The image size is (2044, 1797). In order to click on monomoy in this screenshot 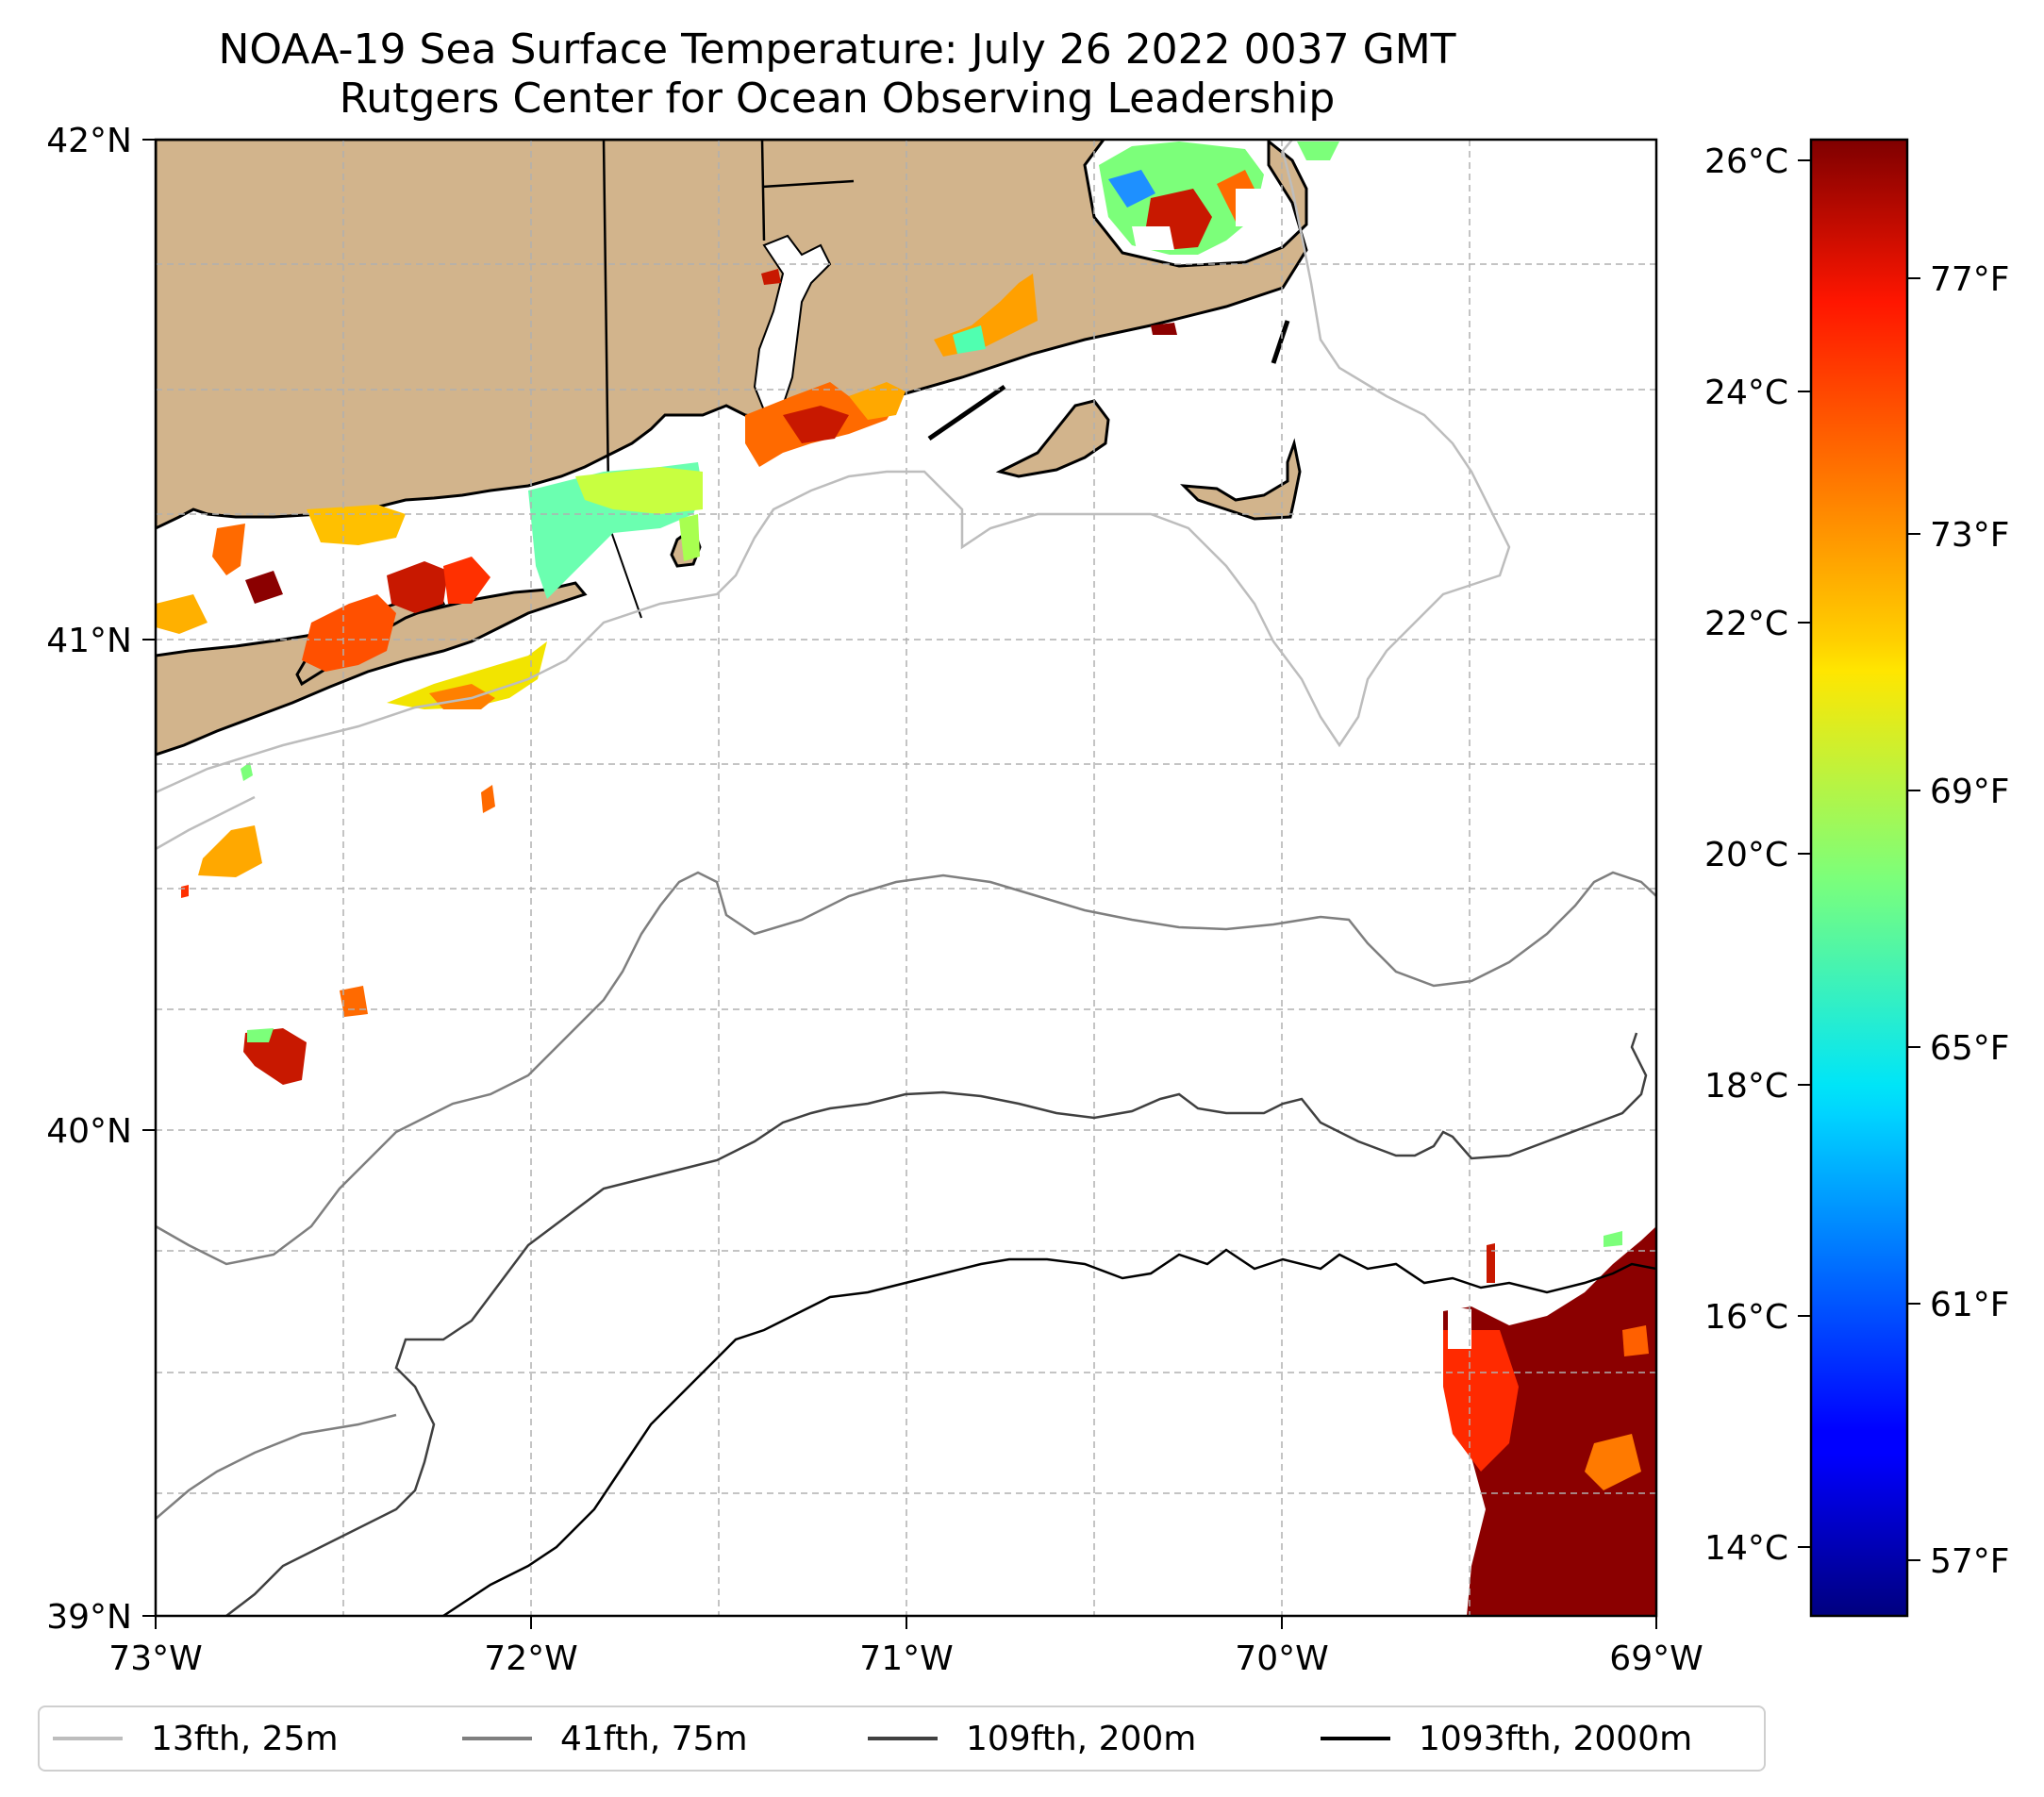, I will do `click(1280, 342)`.